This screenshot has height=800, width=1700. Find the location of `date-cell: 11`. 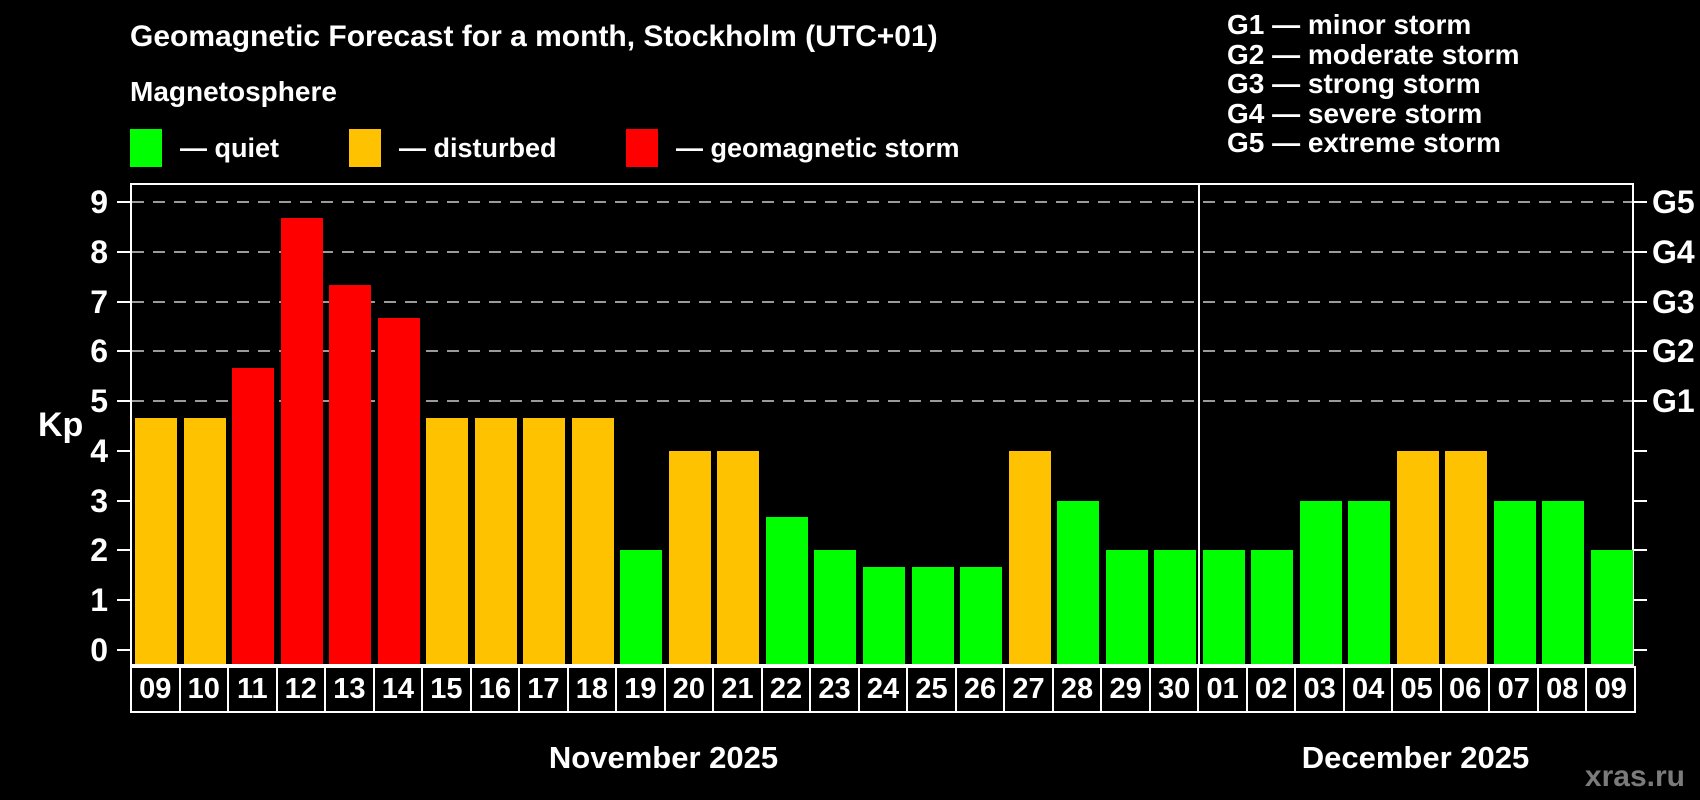

date-cell: 11 is located at coordinates (252, 689).